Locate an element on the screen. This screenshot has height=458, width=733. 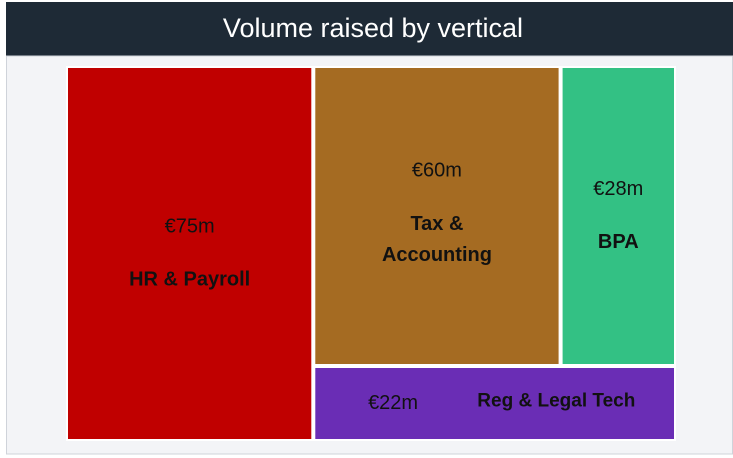
value-label: €28m is located at coordinates (618, 189).